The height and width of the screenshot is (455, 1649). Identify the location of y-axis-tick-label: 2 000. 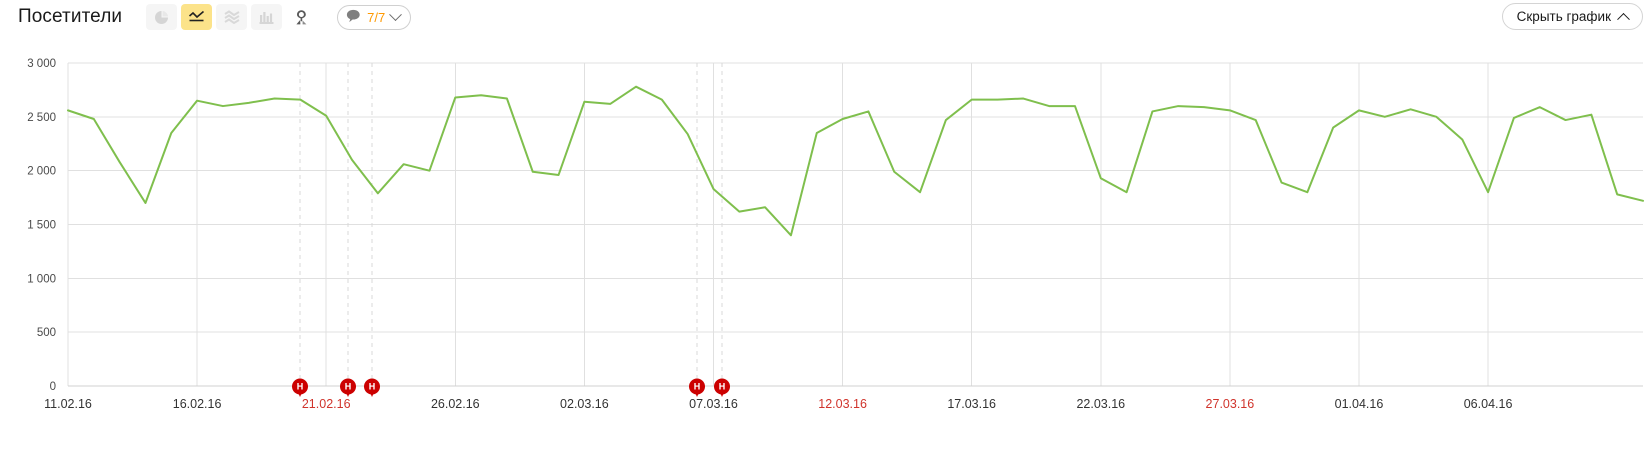
(41, 172).